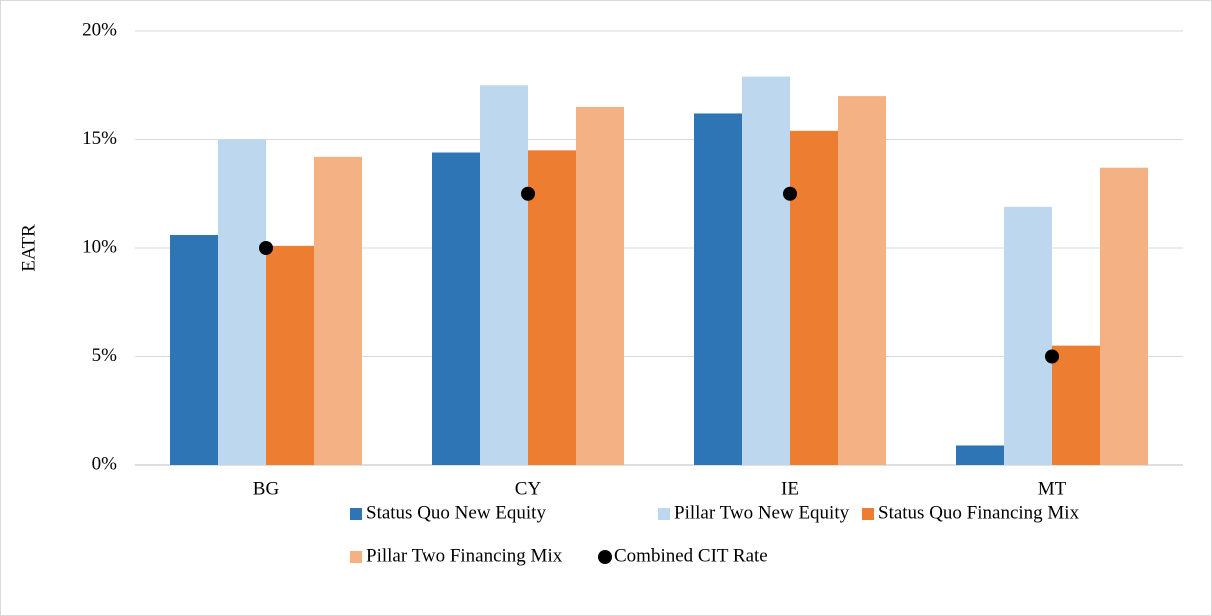  Describe the element at coordinates (99, 29) in the screenshot. I see `y-tick-label: 20%` at that location.